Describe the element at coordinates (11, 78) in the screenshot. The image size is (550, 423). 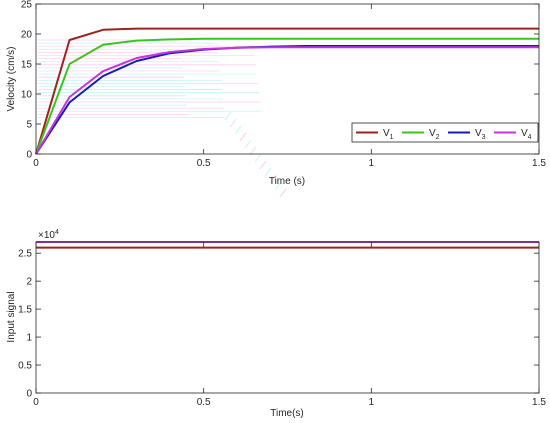
I see `y-axis-label: Velocity (cm/s)` at that location.